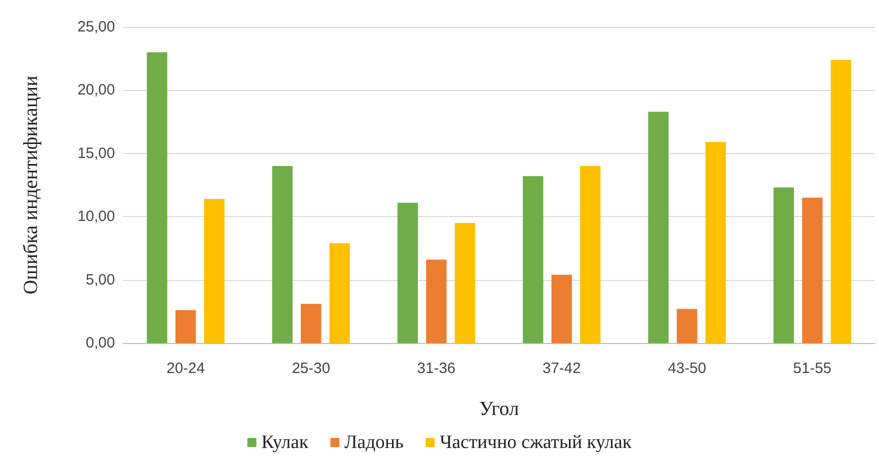 The width and height of the screenshot is (879, 457). Describe the element at coordinates (436, 368) in the screenshot. I see `x-tick-label: 31-36` at that location.